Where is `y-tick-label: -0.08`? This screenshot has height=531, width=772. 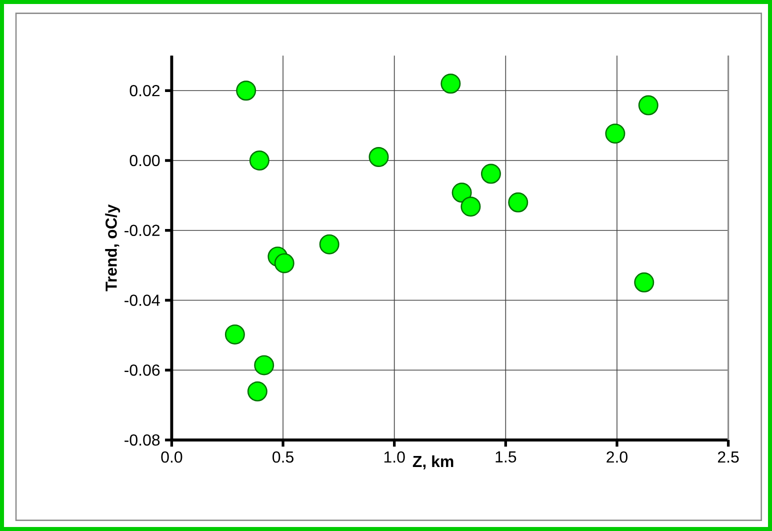
y-tick-label: -0.08 is located at coordinates (142, 440).